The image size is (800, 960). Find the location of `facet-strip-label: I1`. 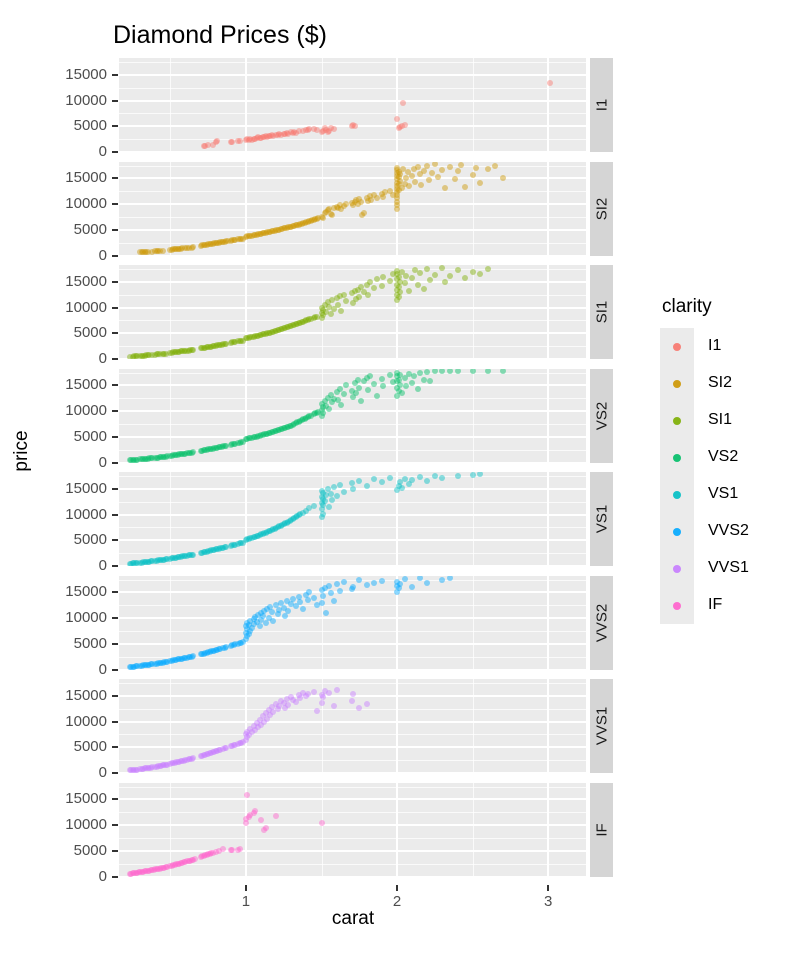

facet-strip-label: I1 is located at coordinates (601, 105).